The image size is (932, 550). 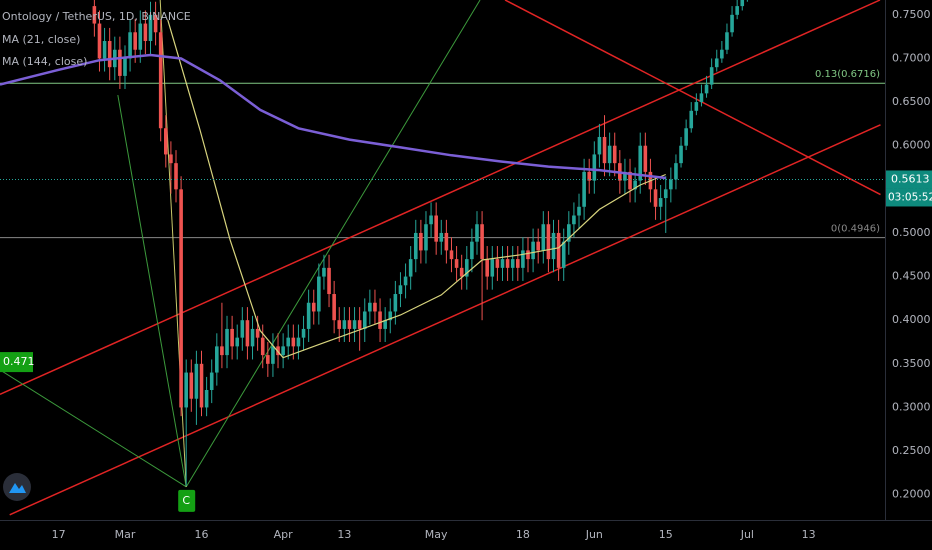 I want to click on annotation-text: C, so click(x=186, y=500).